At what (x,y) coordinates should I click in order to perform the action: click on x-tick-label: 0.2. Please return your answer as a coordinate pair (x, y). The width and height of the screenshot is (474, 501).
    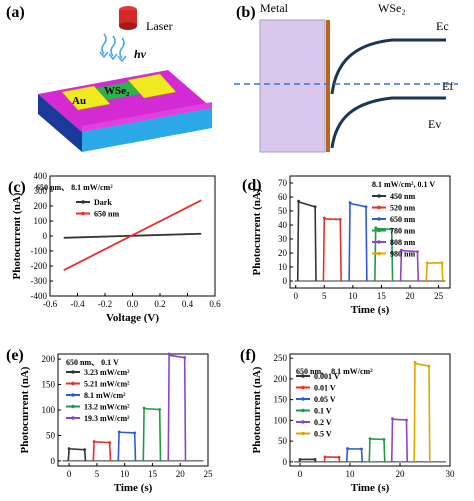
    Looking at the image, I should click on (159, 304).